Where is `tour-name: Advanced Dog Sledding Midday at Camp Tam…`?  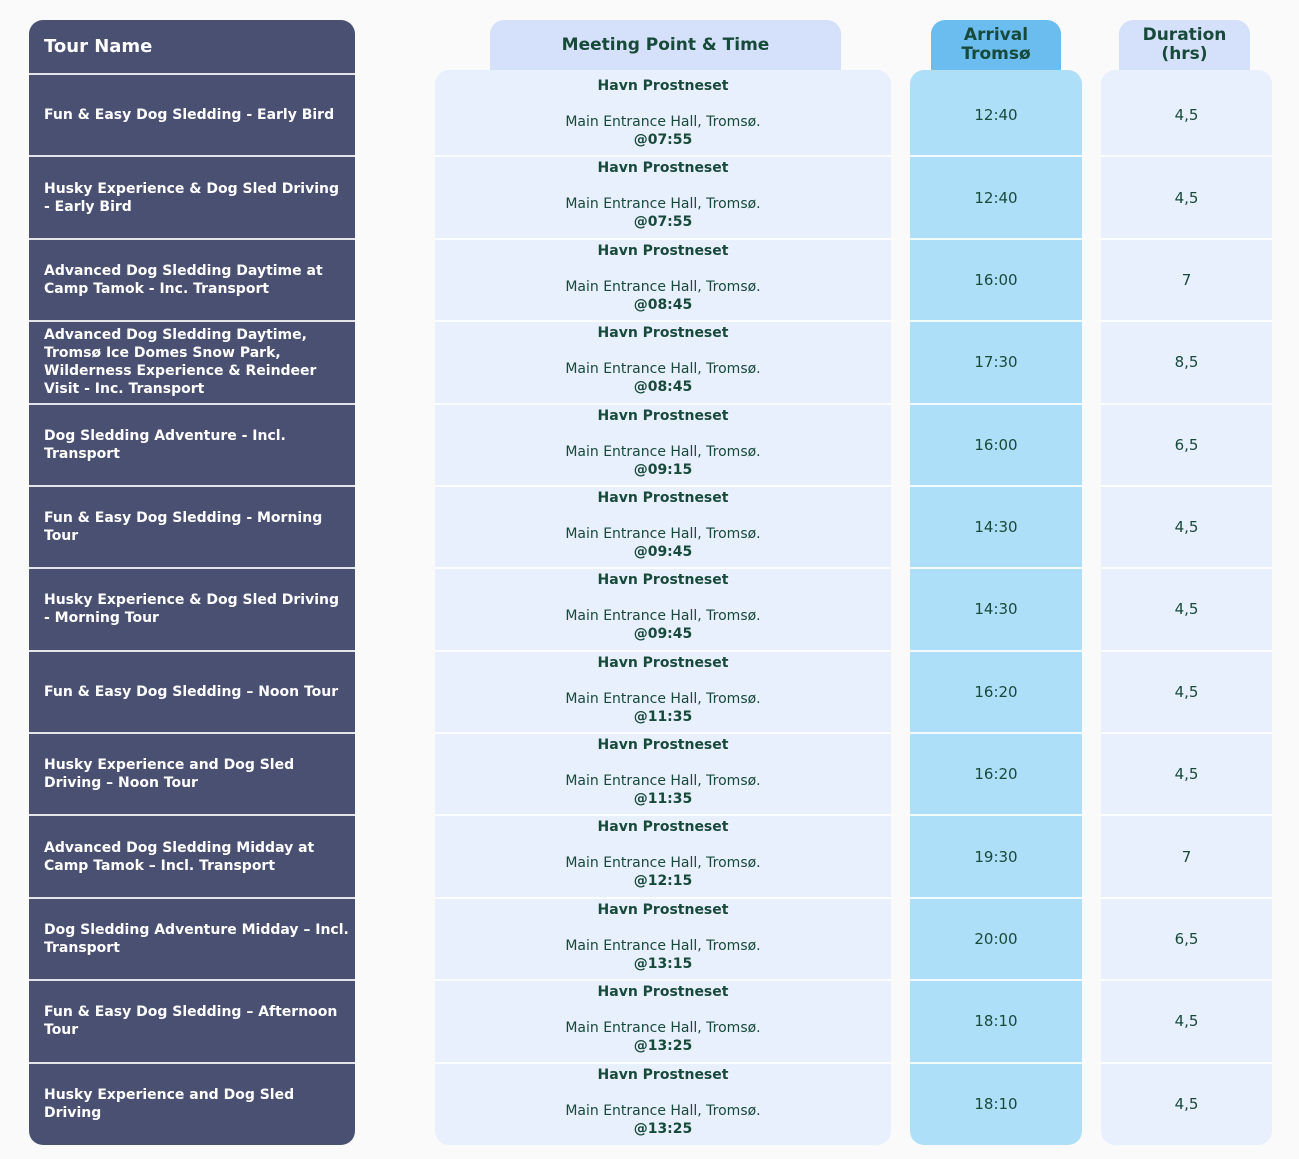 tour-name: Advanced Dog Sledding Midday at Camp Tam… is located at coordinates (179, 856).